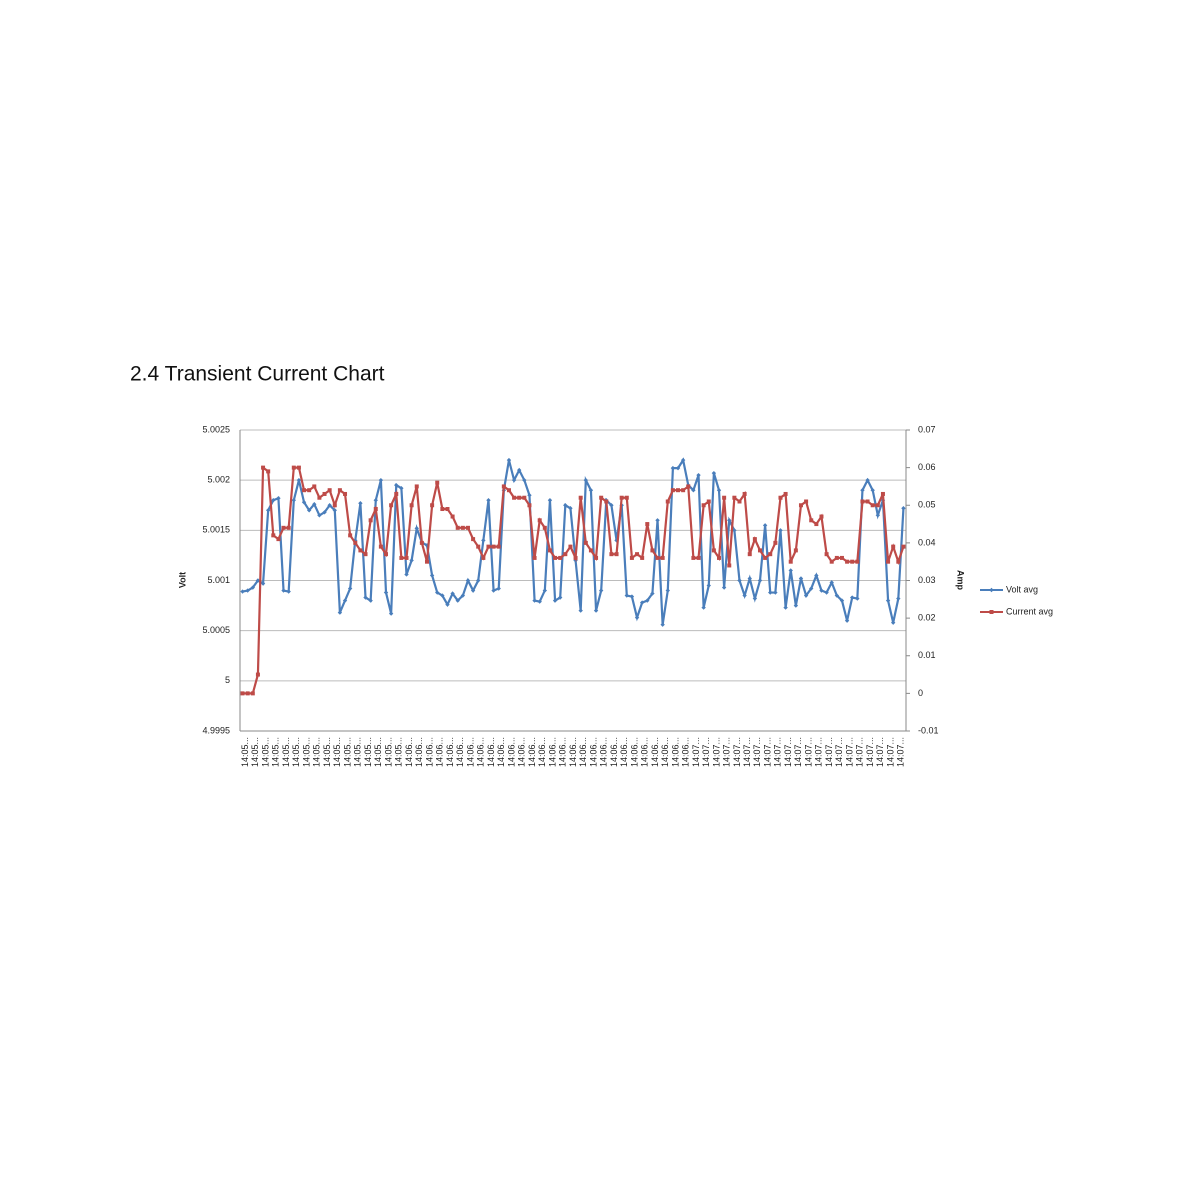  I want to click on y2-tick-label: 0.04, so click(927, 542).